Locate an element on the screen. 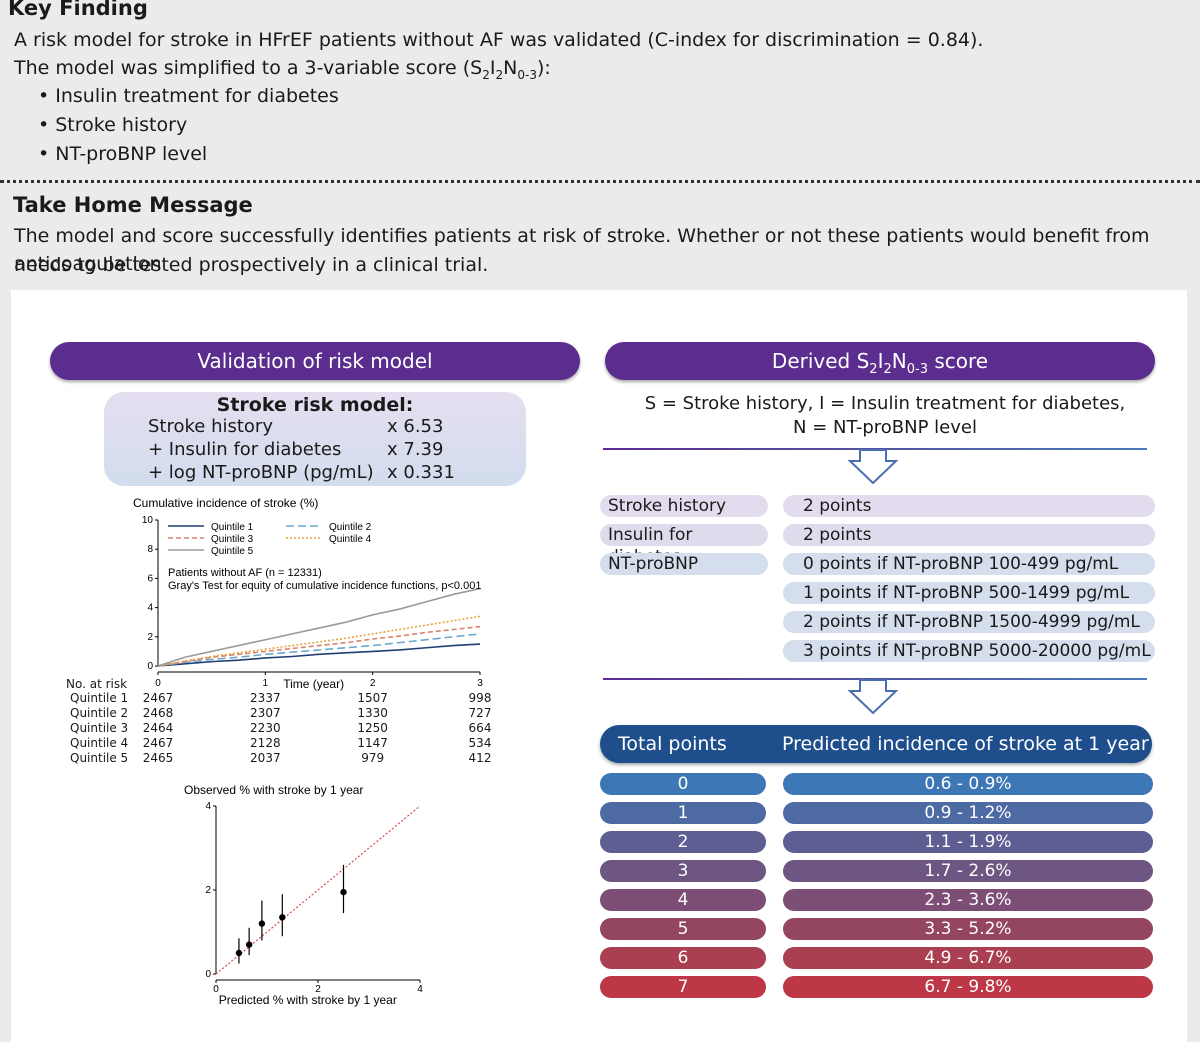 This screenshot has height=1042, width=1200. risk-row-label: Quintile 3 is located at coordinates (99, 728).